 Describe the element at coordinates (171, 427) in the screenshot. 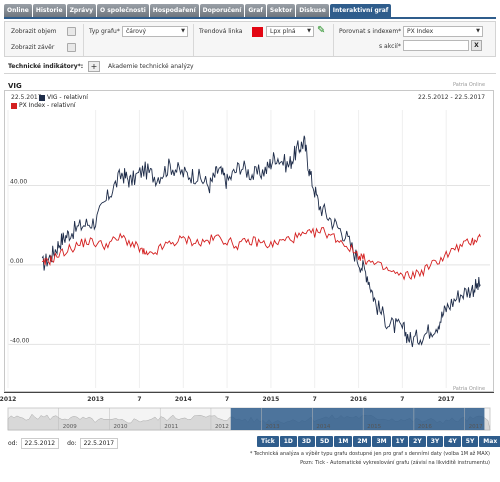

I see `navigator-label: 2011` at that location.